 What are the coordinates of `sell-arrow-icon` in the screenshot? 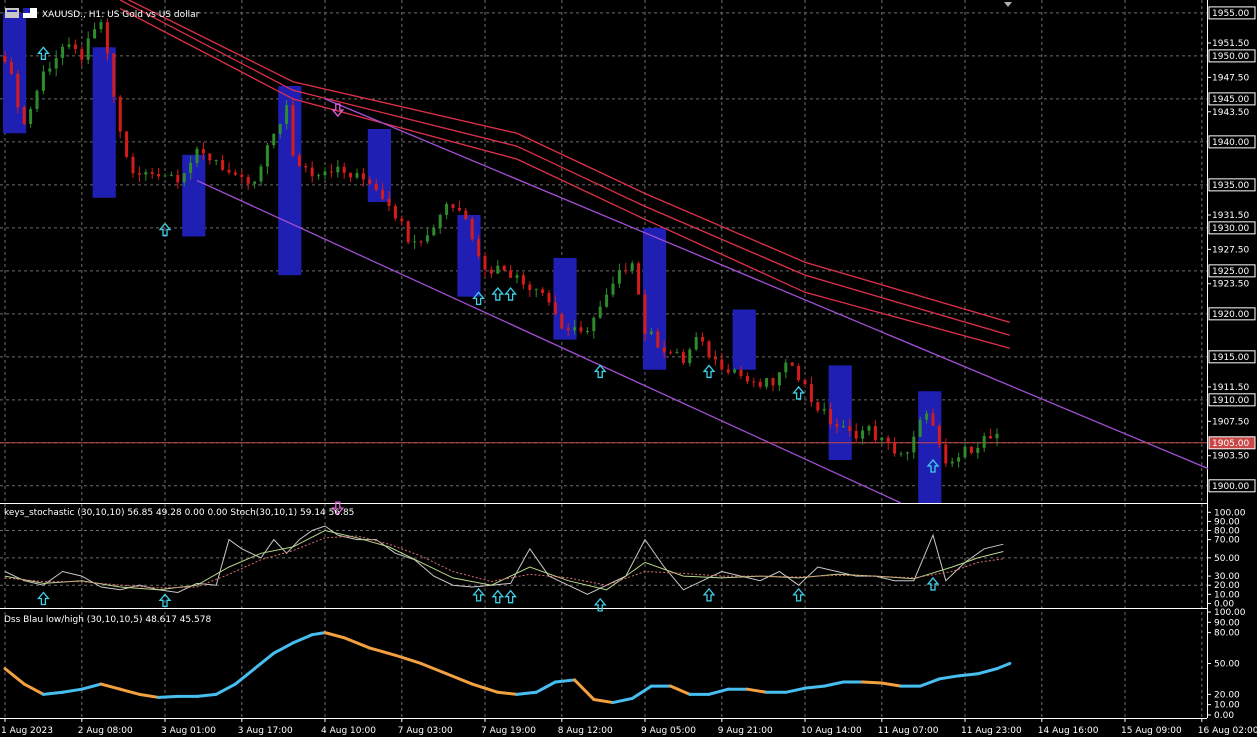 It's located at (338, 110).